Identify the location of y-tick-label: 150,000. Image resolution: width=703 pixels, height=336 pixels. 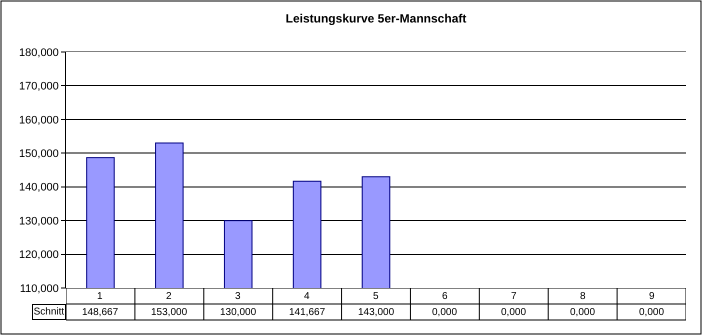
(39, 154).